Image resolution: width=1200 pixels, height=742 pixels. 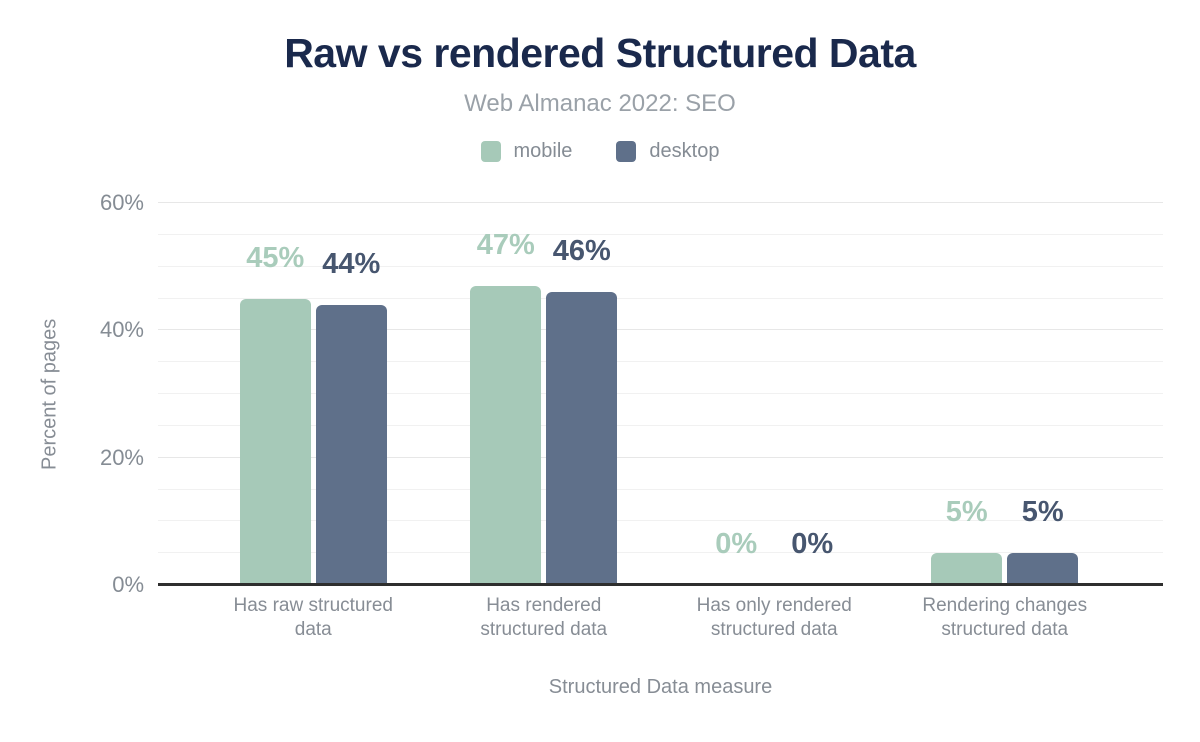 I want to click on bar-group-0: 45% 44%, so click(x=313, y=394).